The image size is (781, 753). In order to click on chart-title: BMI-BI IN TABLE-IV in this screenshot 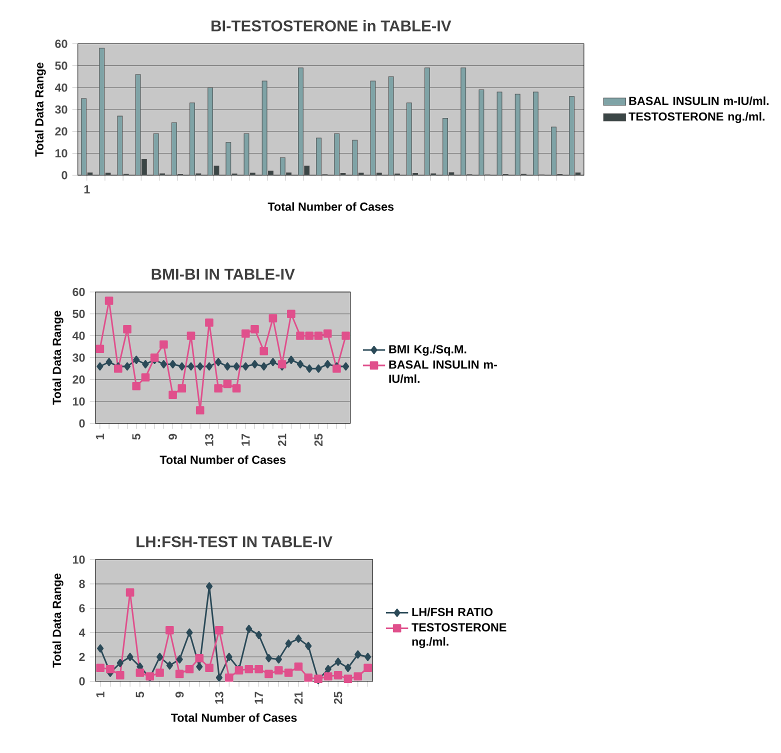, I will do `click(223, 274)`.